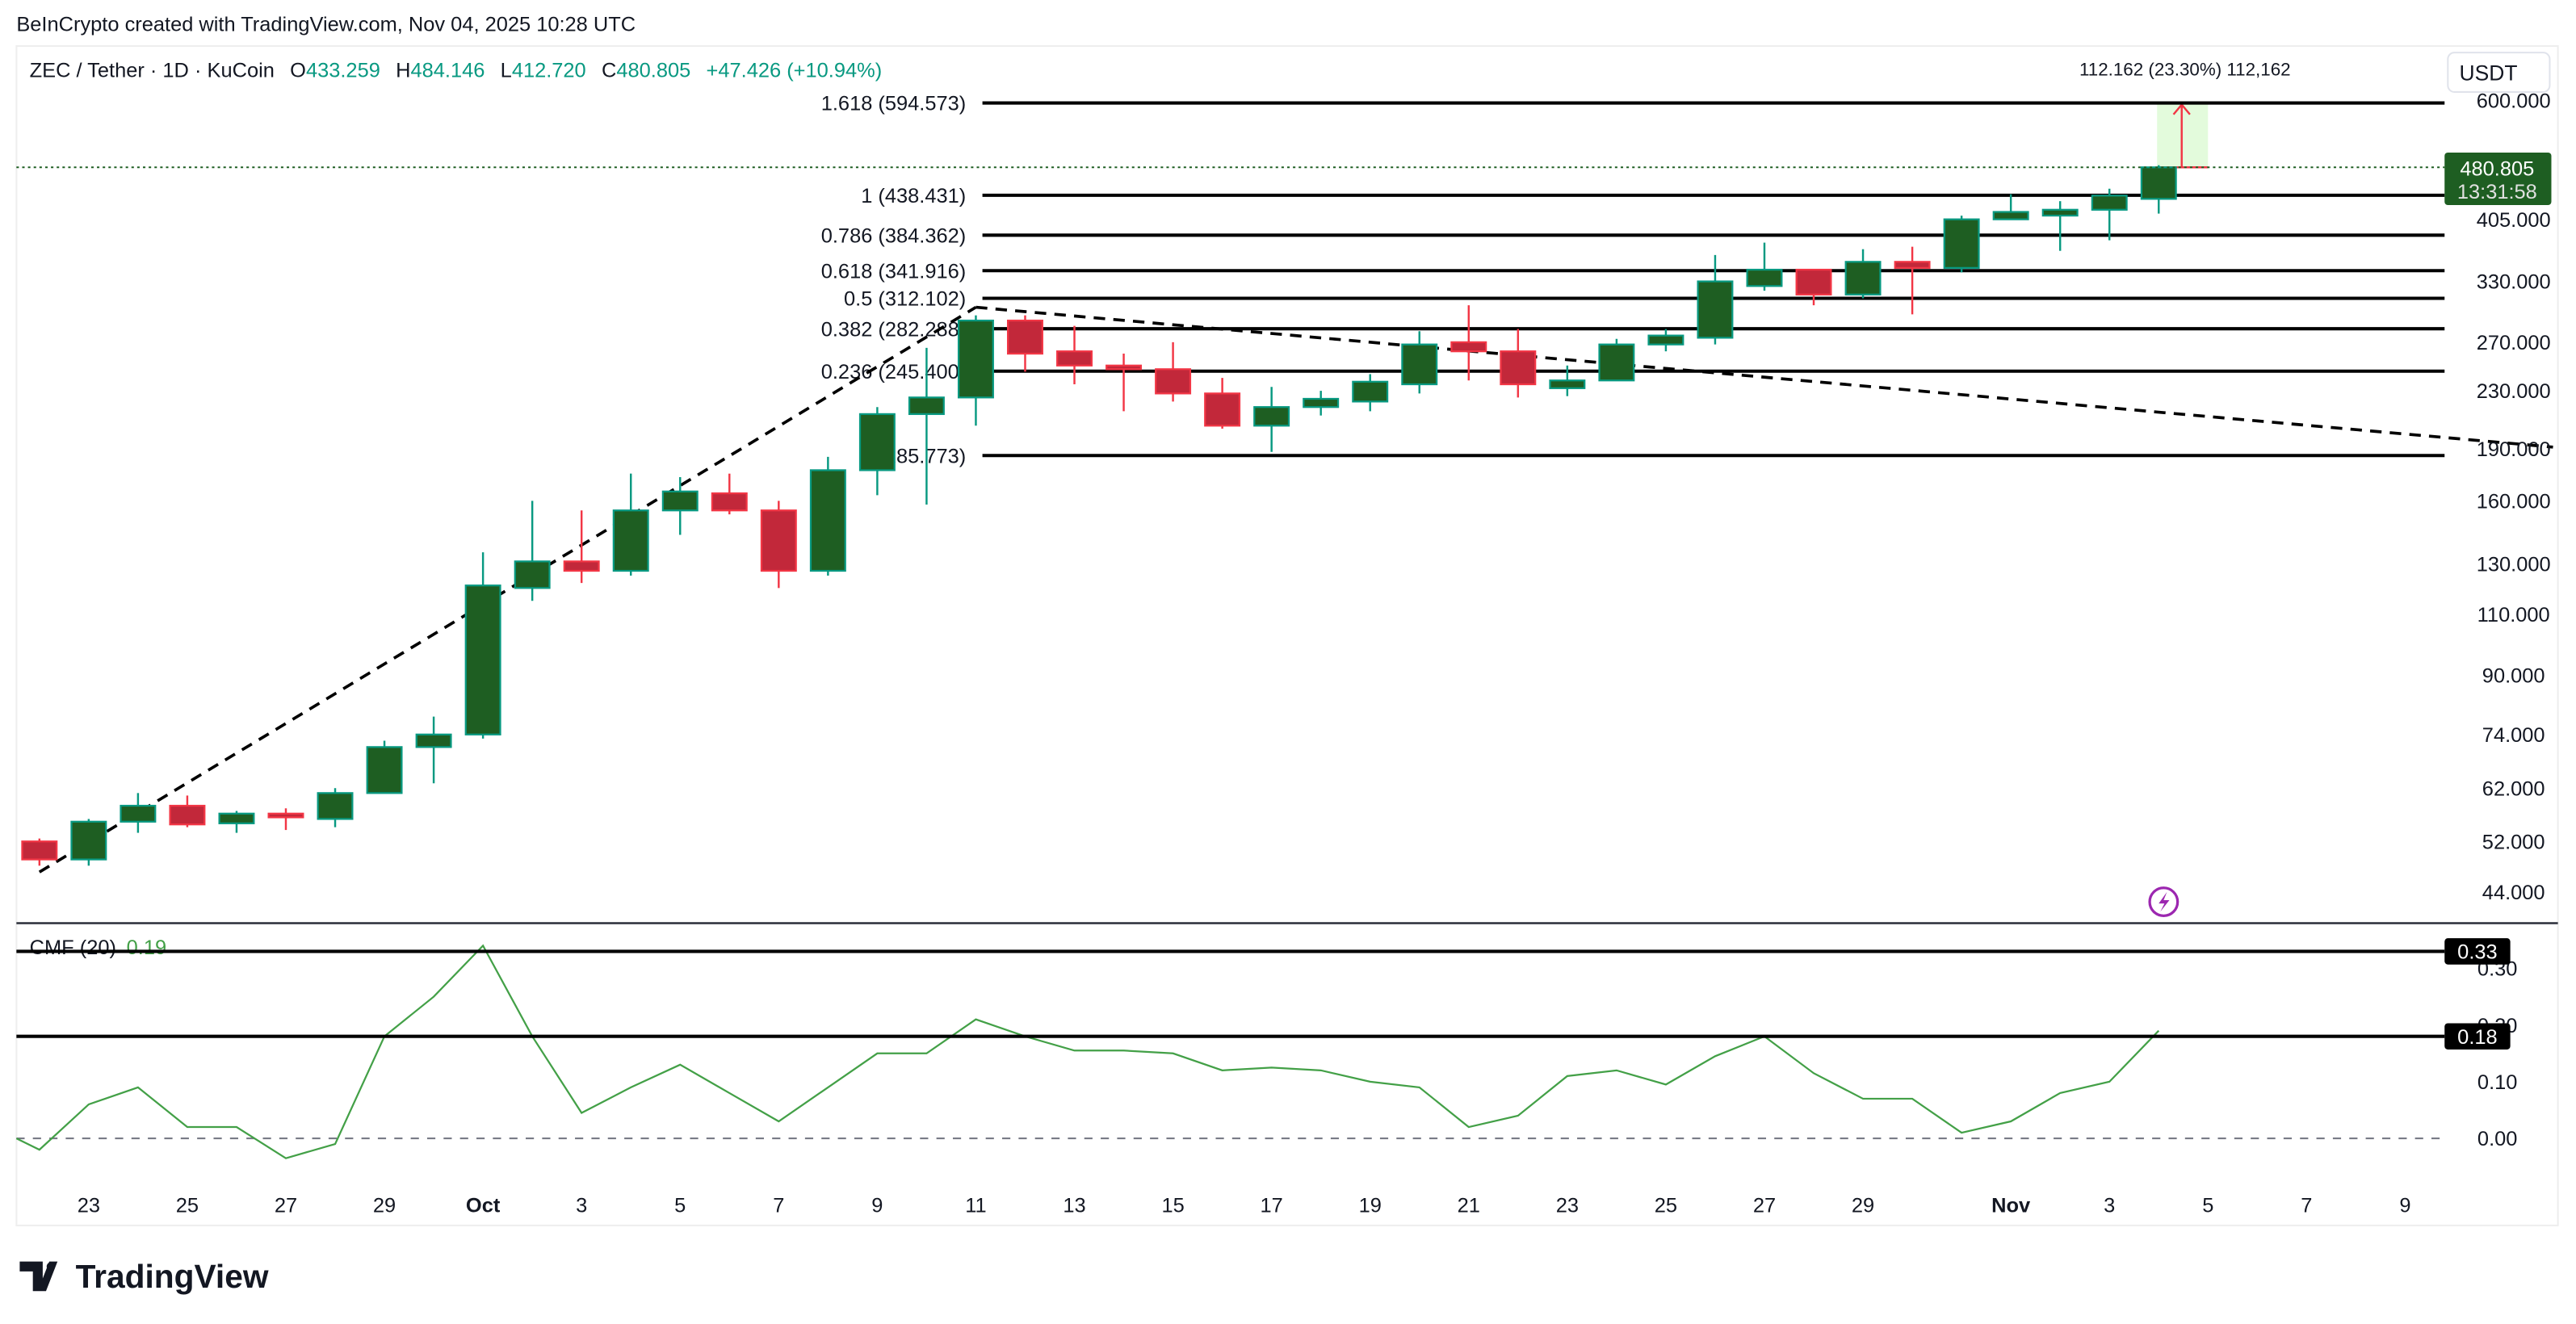 The height and width of the screenshot is (1324, 2576). What do you see at coordinates (152, 71) in the screenshot?
I see `legend-symbol: ZEC / Tether · 1D · KuCoin` at bounding box center [152, 71].